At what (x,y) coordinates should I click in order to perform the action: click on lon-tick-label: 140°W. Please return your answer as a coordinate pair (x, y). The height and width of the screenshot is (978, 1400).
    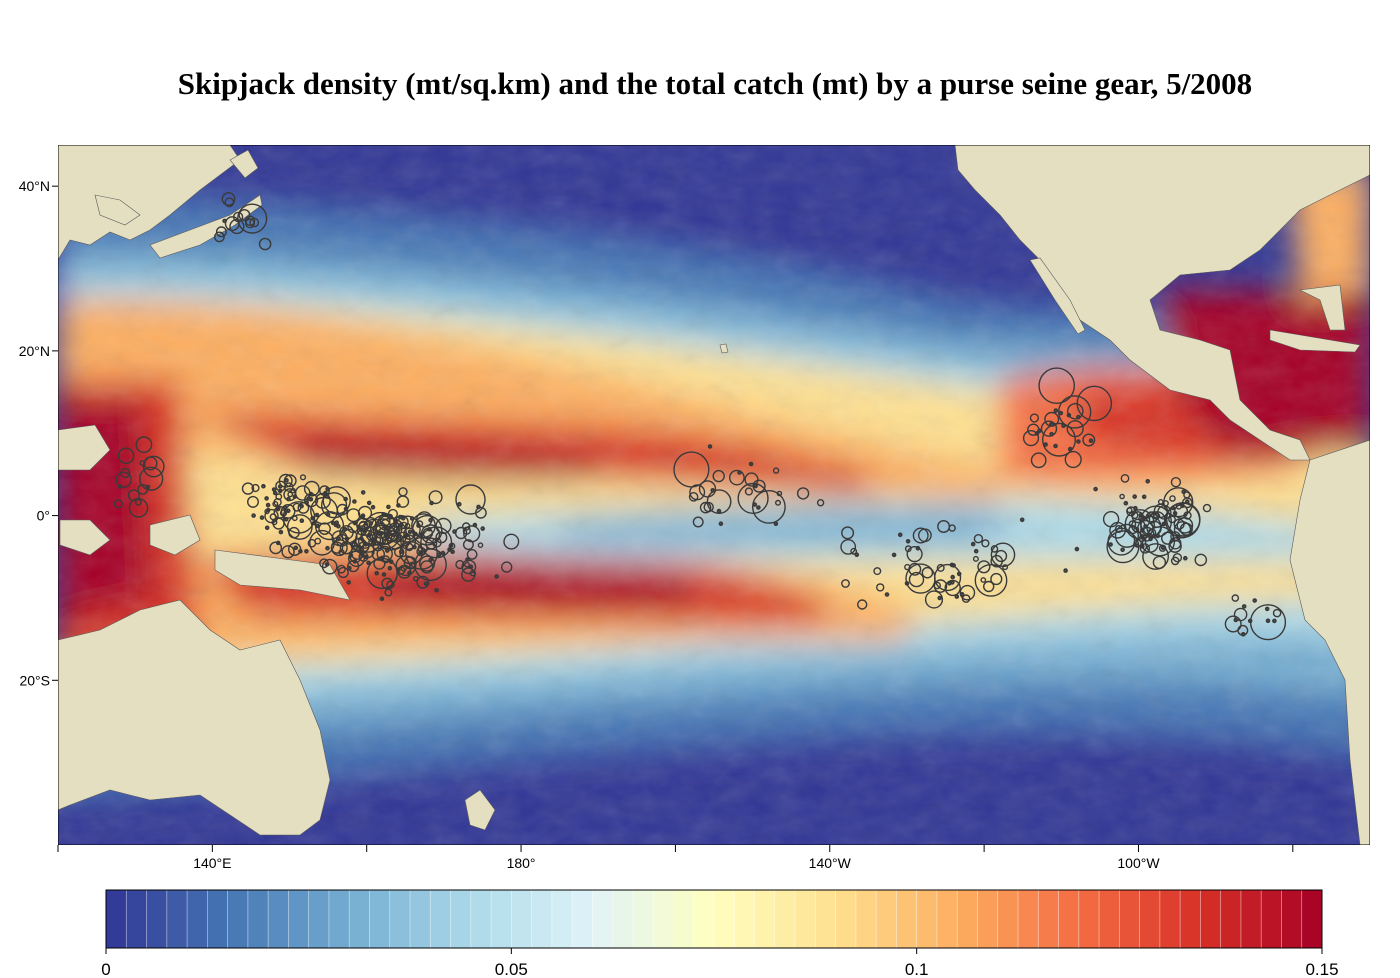
    Looking at the image, I should click on (830, 863).